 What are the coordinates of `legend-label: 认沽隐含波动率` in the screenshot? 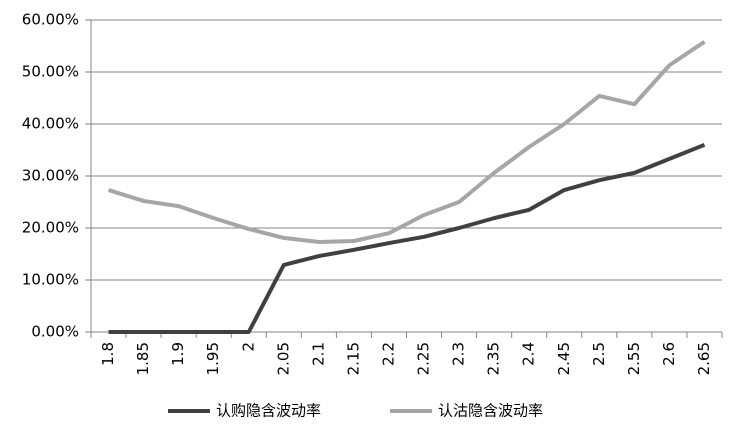 It's located at (490, 411).